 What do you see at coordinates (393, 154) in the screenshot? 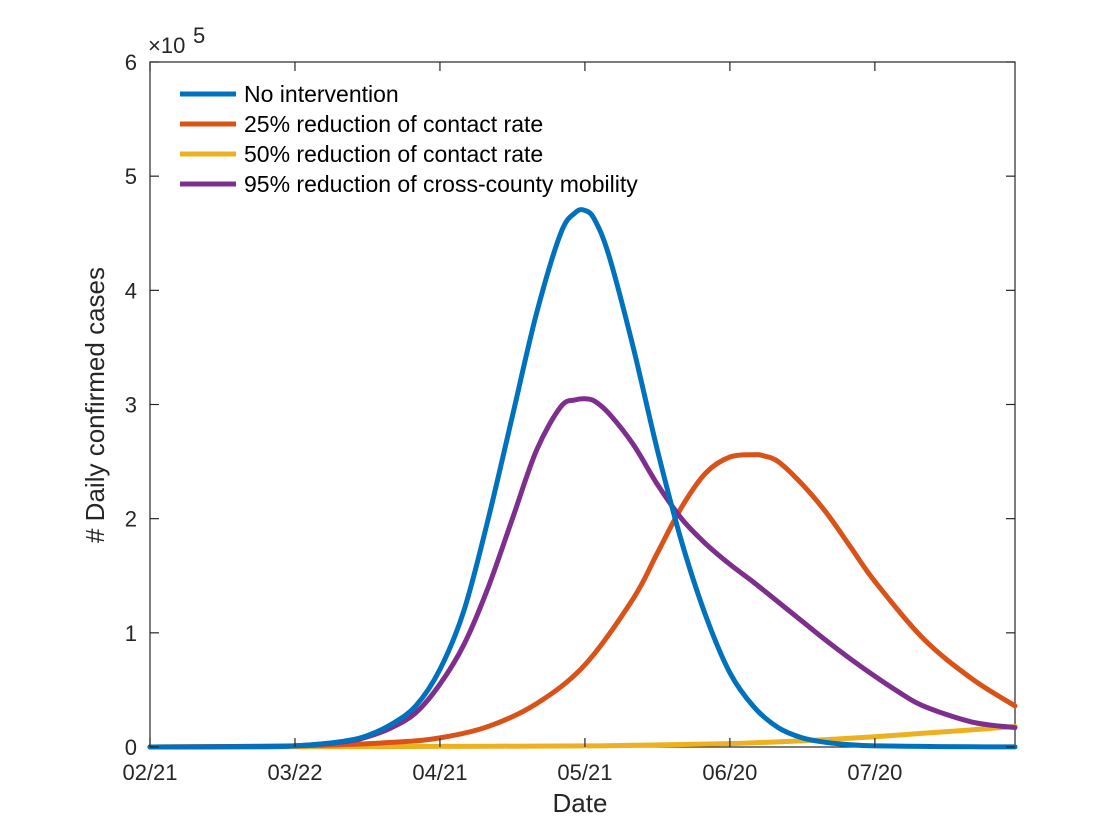
I see `legend-label-50-reduction-of-contact-rate: 50% reduction of contact rate` at bounding box center [393, 154].